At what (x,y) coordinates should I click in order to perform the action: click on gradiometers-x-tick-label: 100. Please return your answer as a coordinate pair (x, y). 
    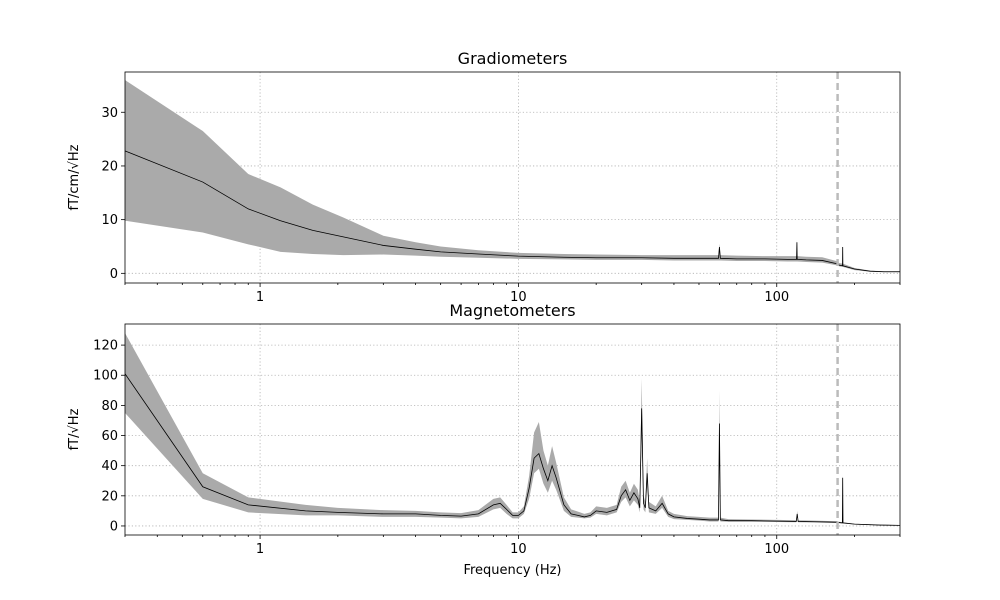
    Looking at the image, I should click on (776, 297).